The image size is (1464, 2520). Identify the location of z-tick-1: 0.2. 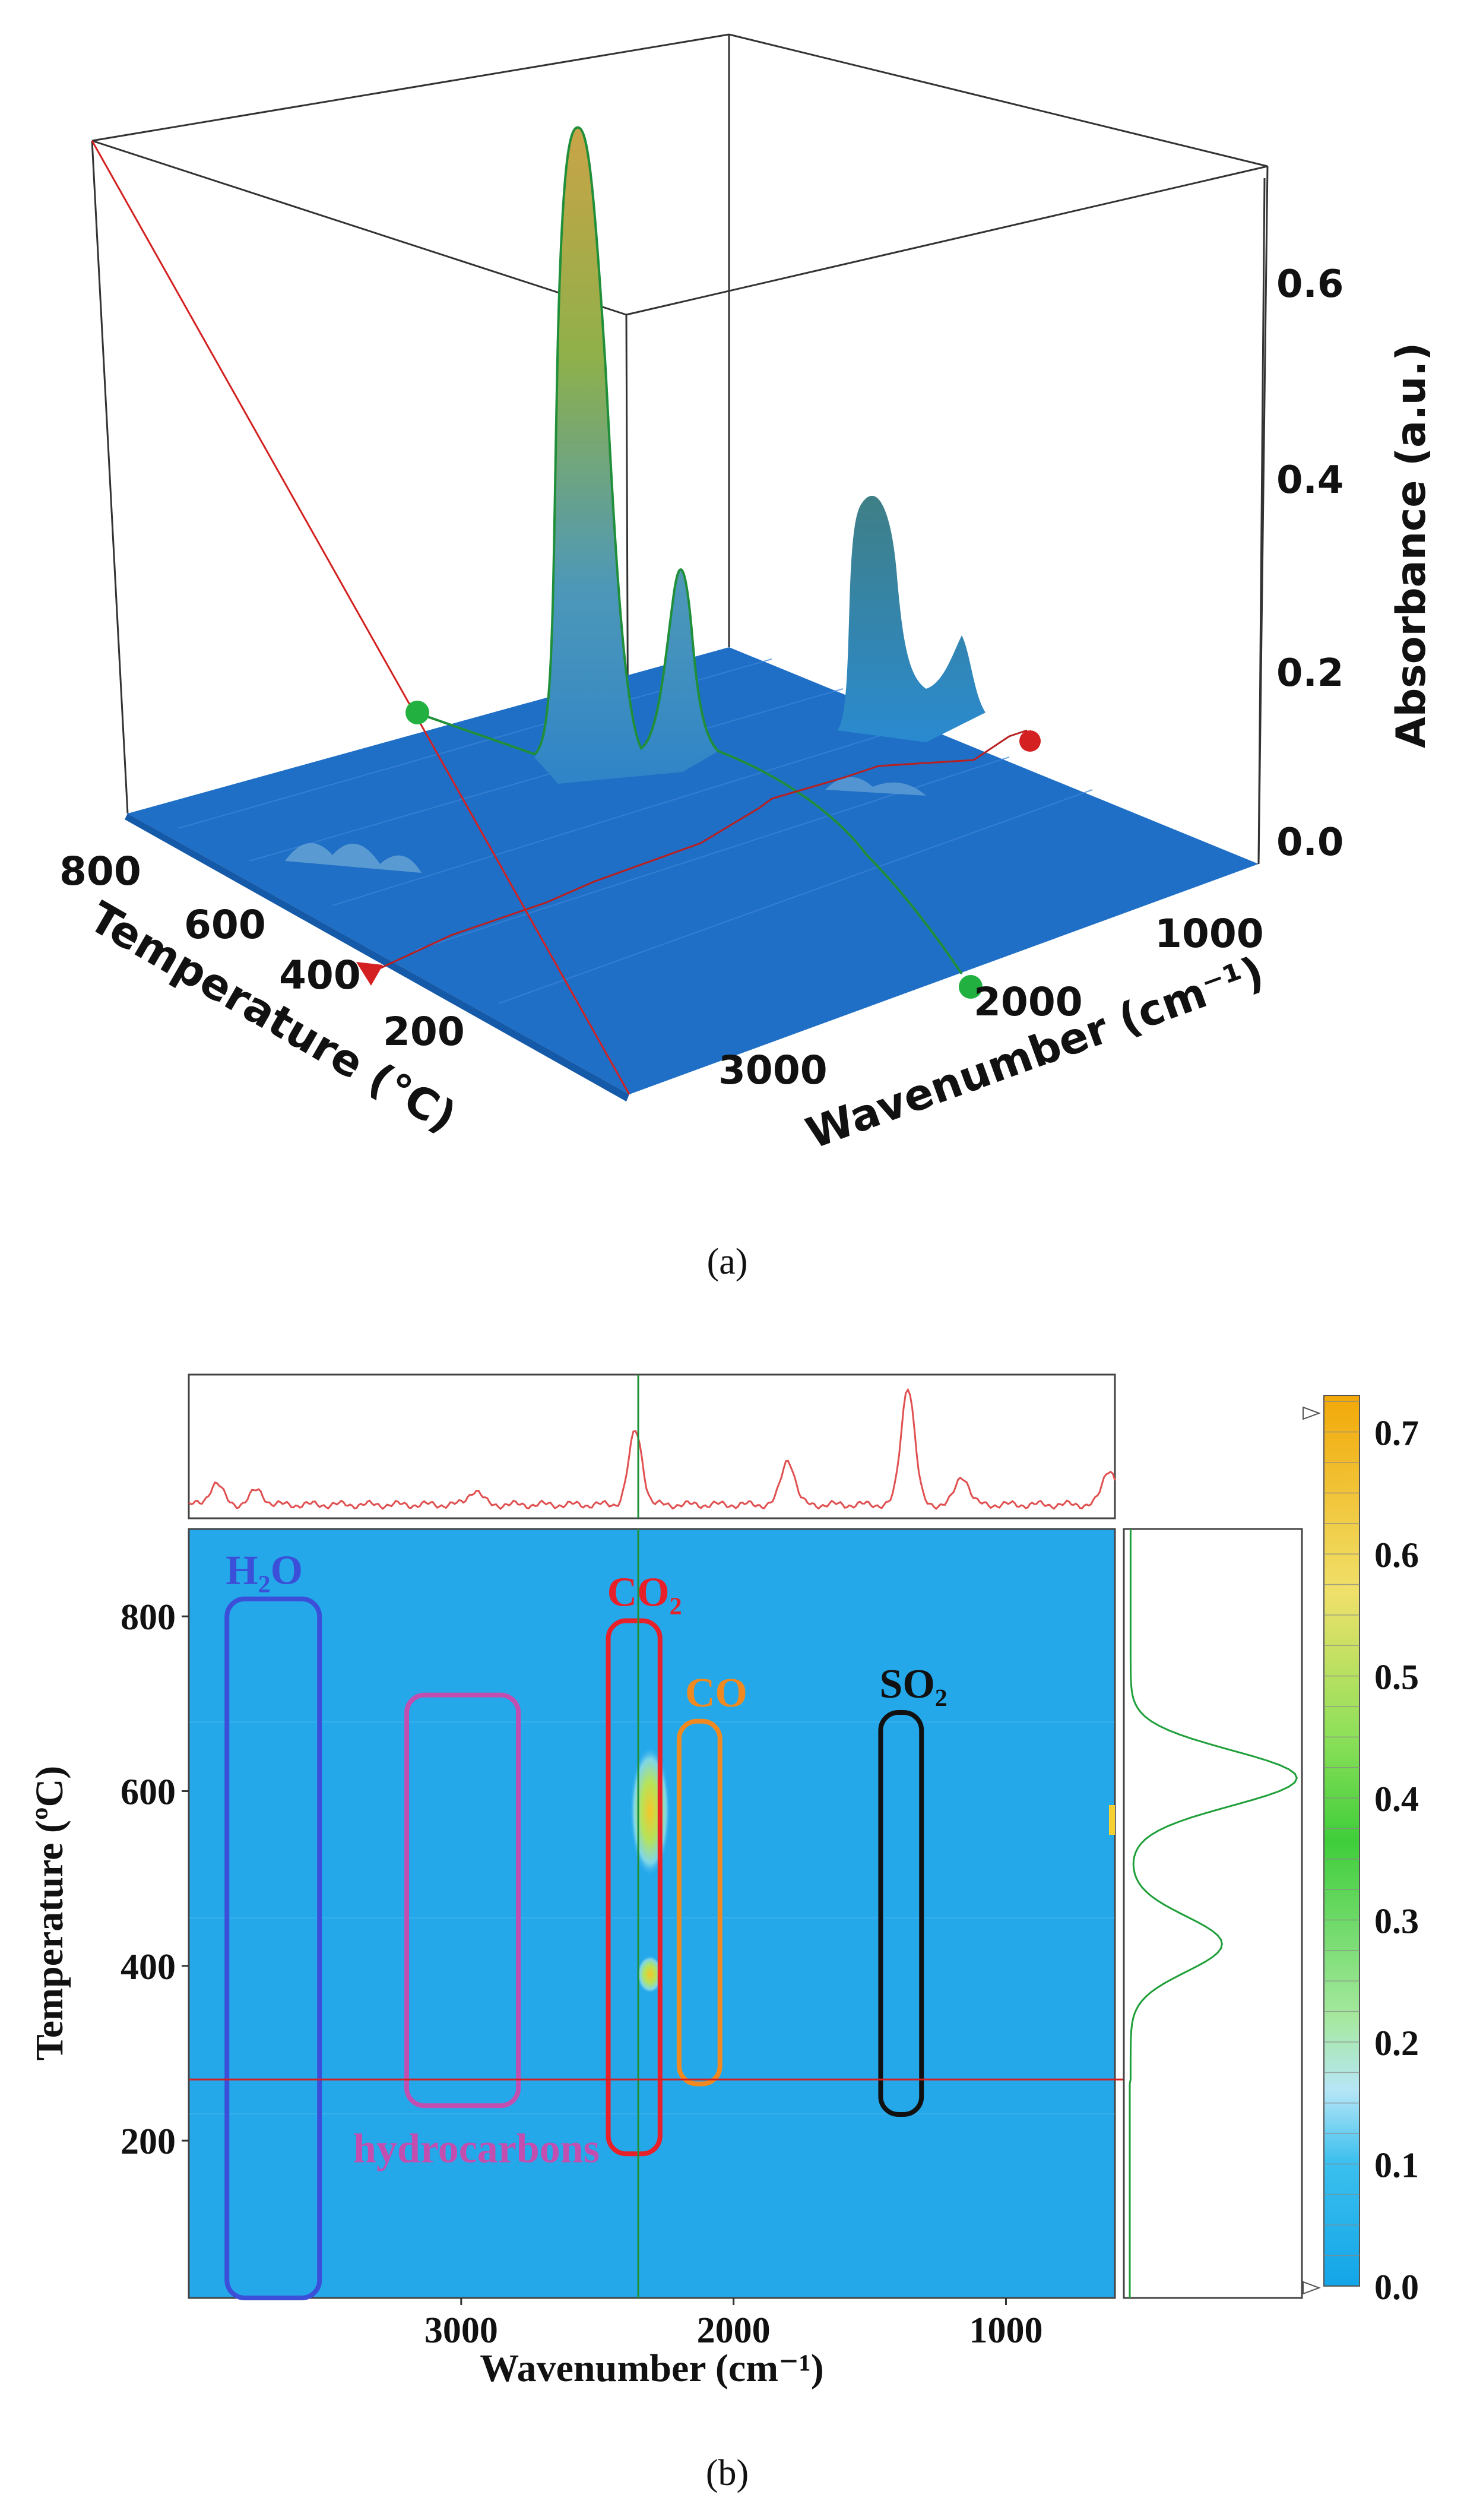
(1309, 673).